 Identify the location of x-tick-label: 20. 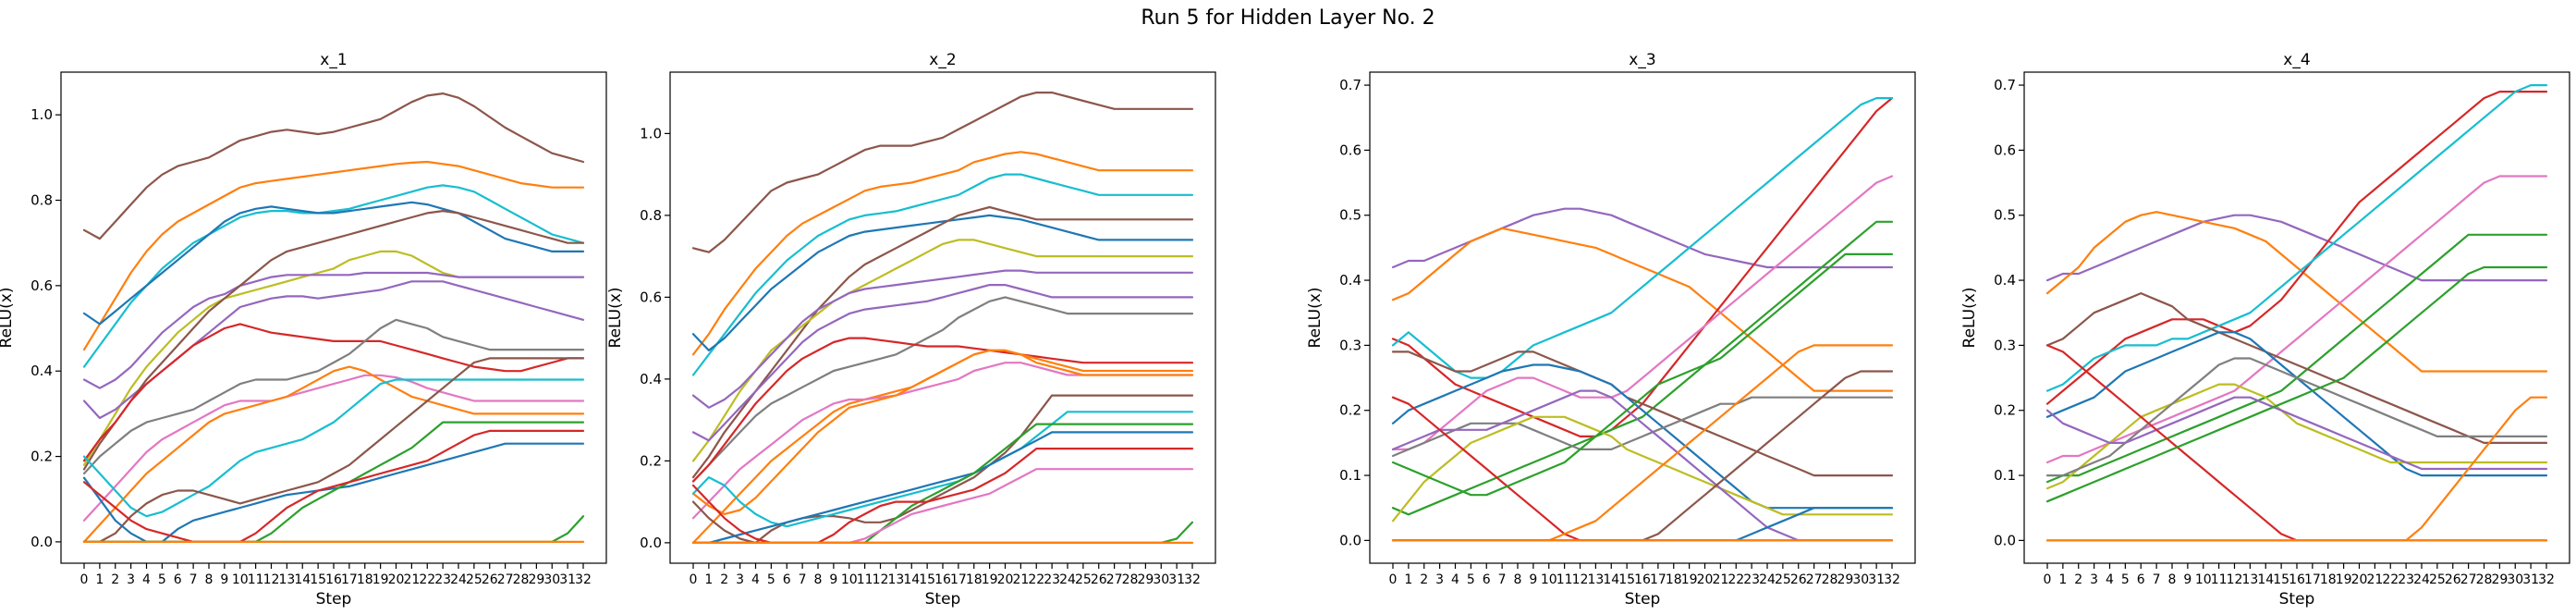
(396, 579).